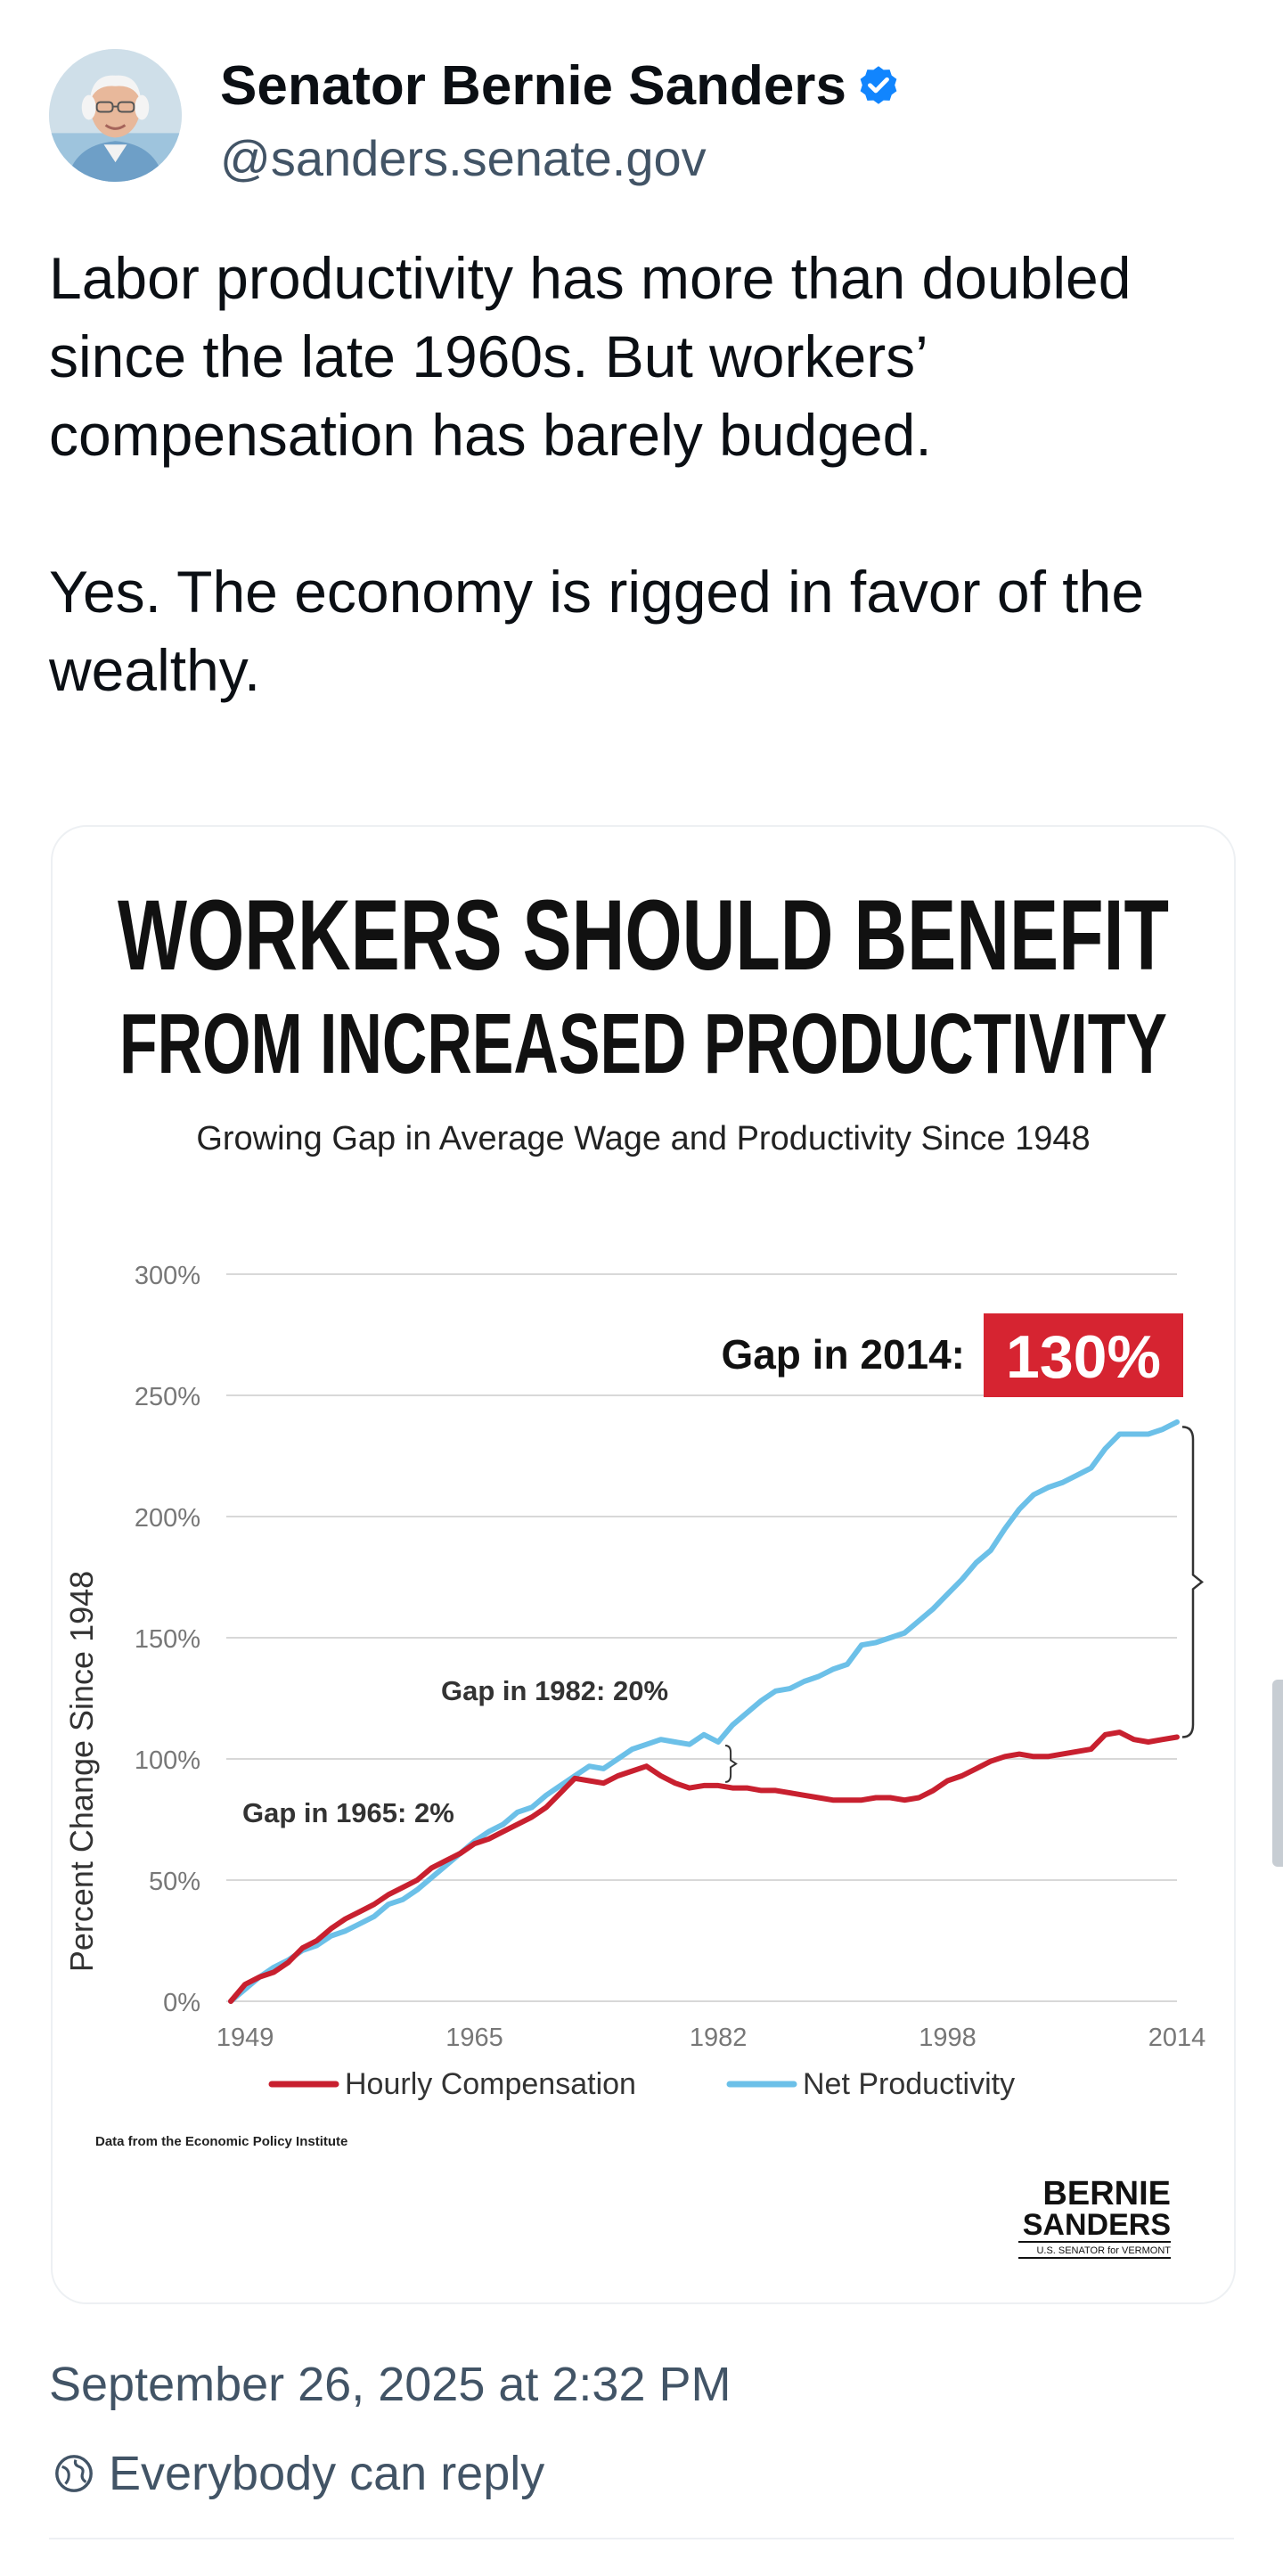 This screenshot has height=2576, width=1283. Describe the element at coordinates (843, 1354) in the screenshot. I see `annotation-gap-2014-label: Gap in 2014:` at that location.